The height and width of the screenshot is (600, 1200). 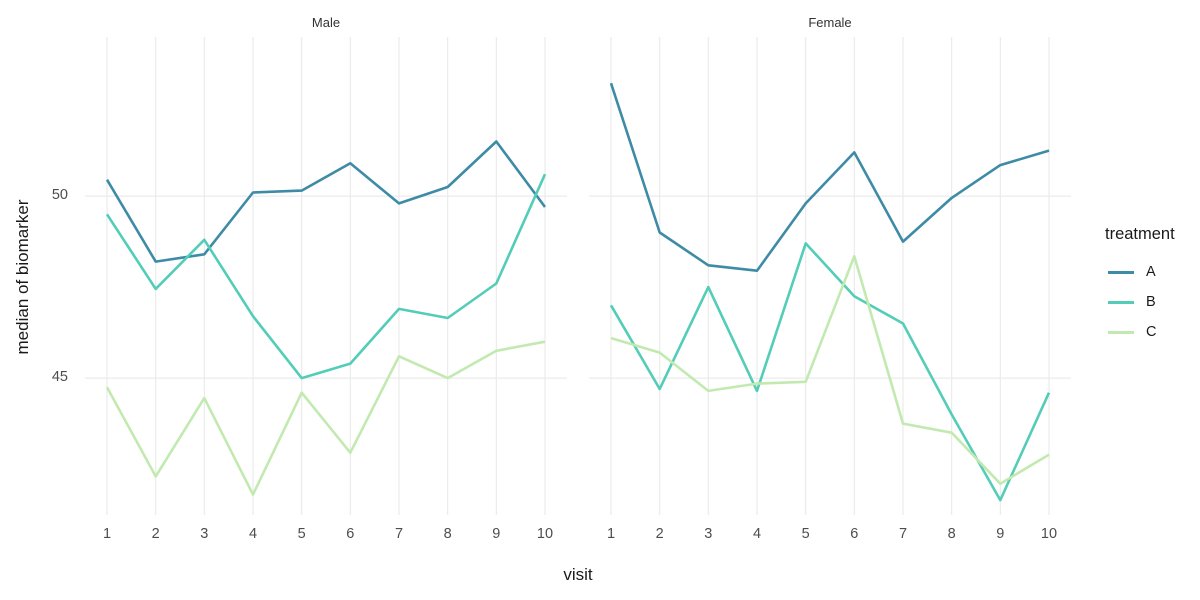 I want to click on x-axis-title: visit, so click(x=578, y=574).